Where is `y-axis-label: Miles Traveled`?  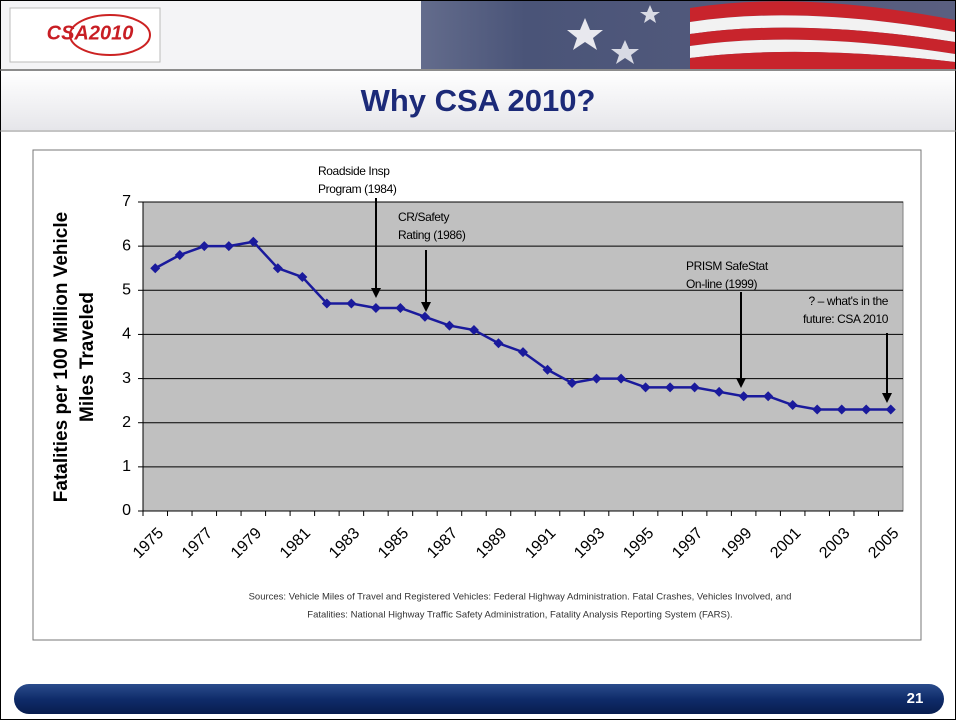 y-axis-label: Miles Traveled is located at coordinates (87, 357).